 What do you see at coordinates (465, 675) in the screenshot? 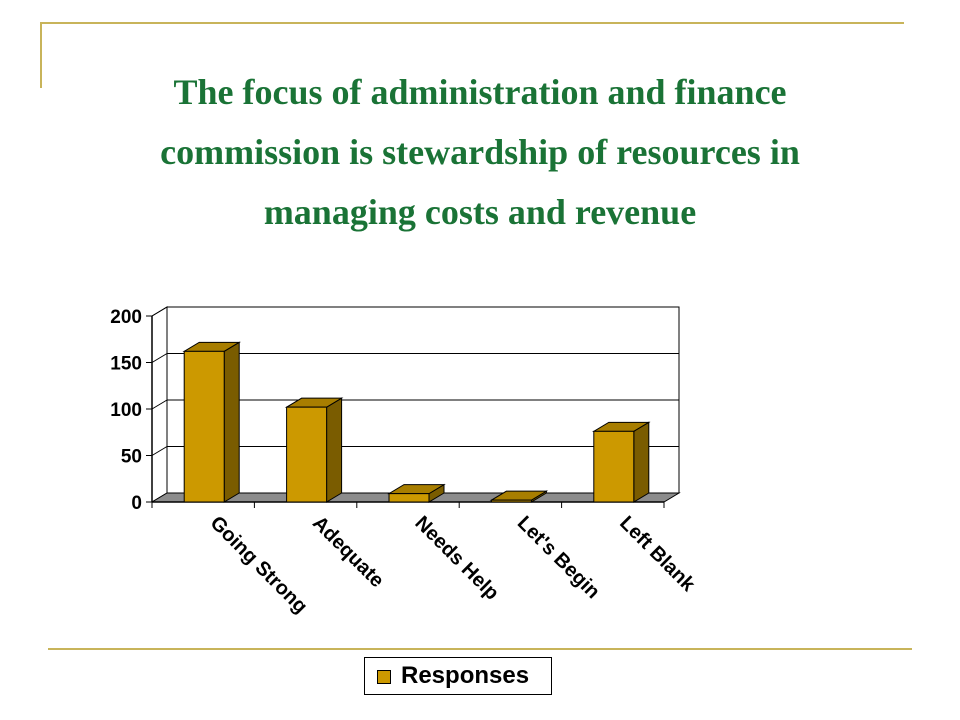
I see `legend-label: Responses` at bounding box center [465, 675].